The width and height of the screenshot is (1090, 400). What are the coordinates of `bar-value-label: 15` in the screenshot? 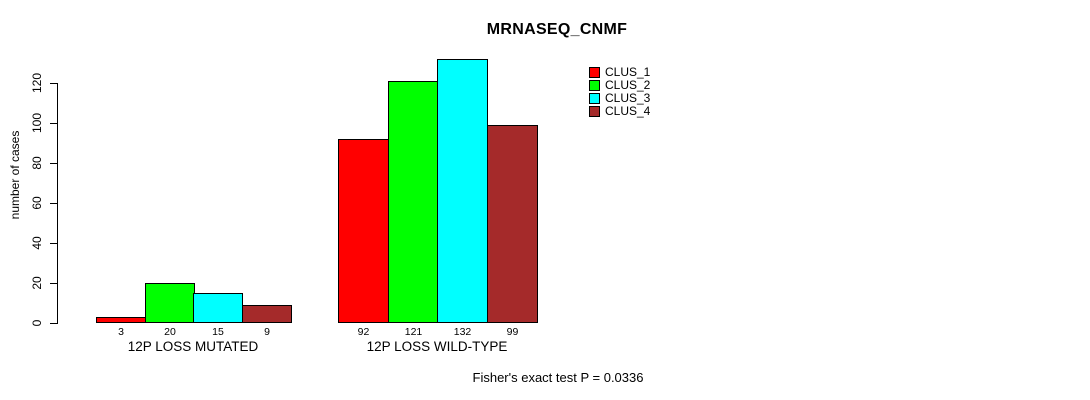 It's located at (218, 332).